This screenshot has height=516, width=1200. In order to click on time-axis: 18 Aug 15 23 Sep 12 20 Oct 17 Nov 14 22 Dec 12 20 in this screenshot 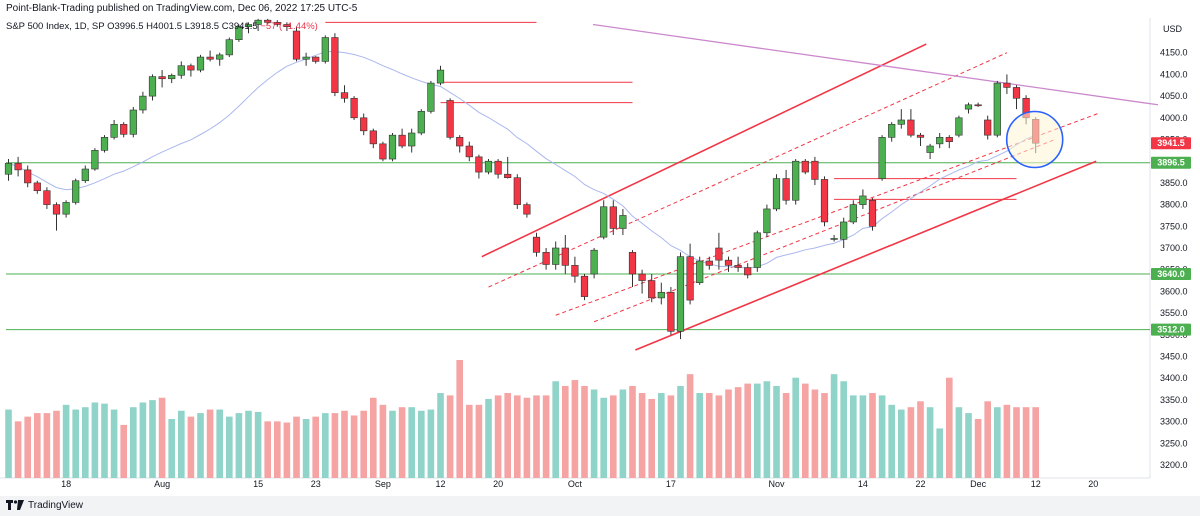, I will do `click(579, 484)`.